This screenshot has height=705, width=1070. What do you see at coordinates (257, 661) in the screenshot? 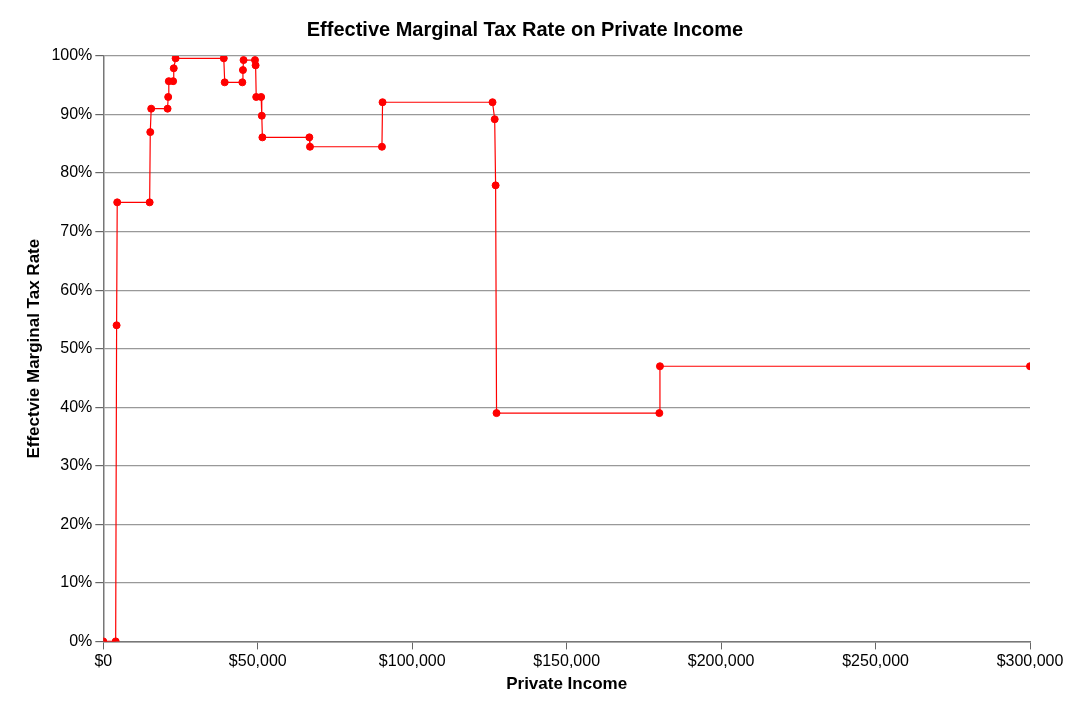
I see `x-tick-label: $50,000` at bounding box center [257, 661].